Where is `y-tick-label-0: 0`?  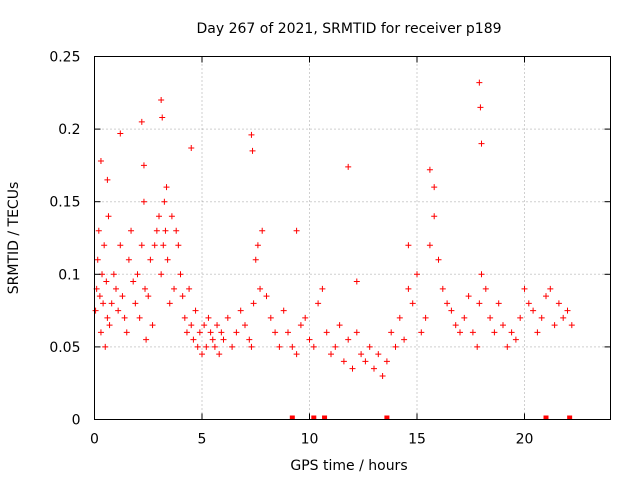 y-tick-label-0: 0 is located at coordinates (76, 421).